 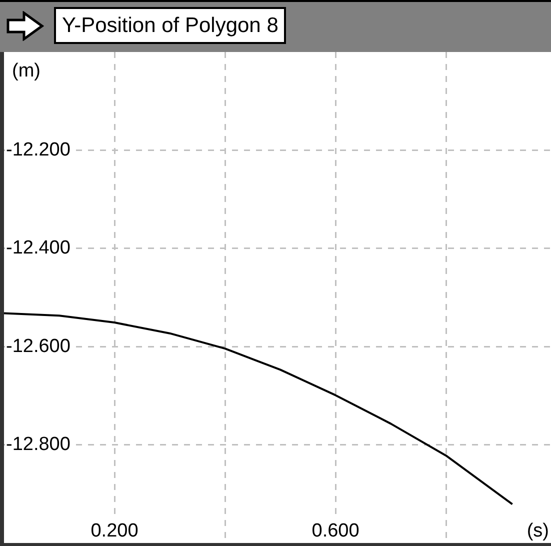 What do you see at coordinates (38, 248) in the screenshot?
I see `y-tick-label: -12.400` at bounding box center [38, 248].